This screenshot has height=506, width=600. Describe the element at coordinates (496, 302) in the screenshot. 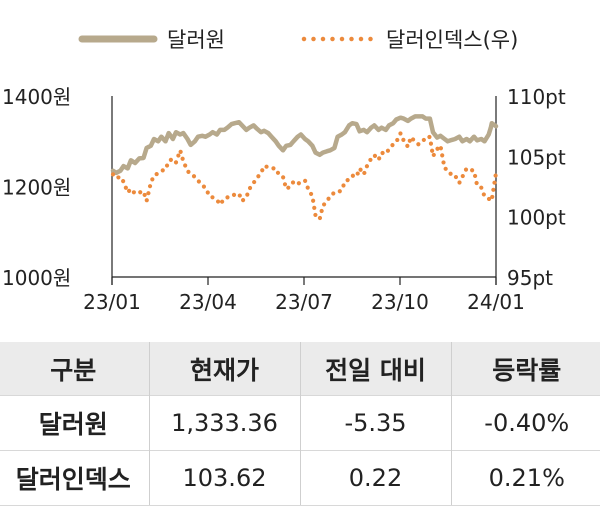

I see `x-axis-tick-label: 24/01` at that location.